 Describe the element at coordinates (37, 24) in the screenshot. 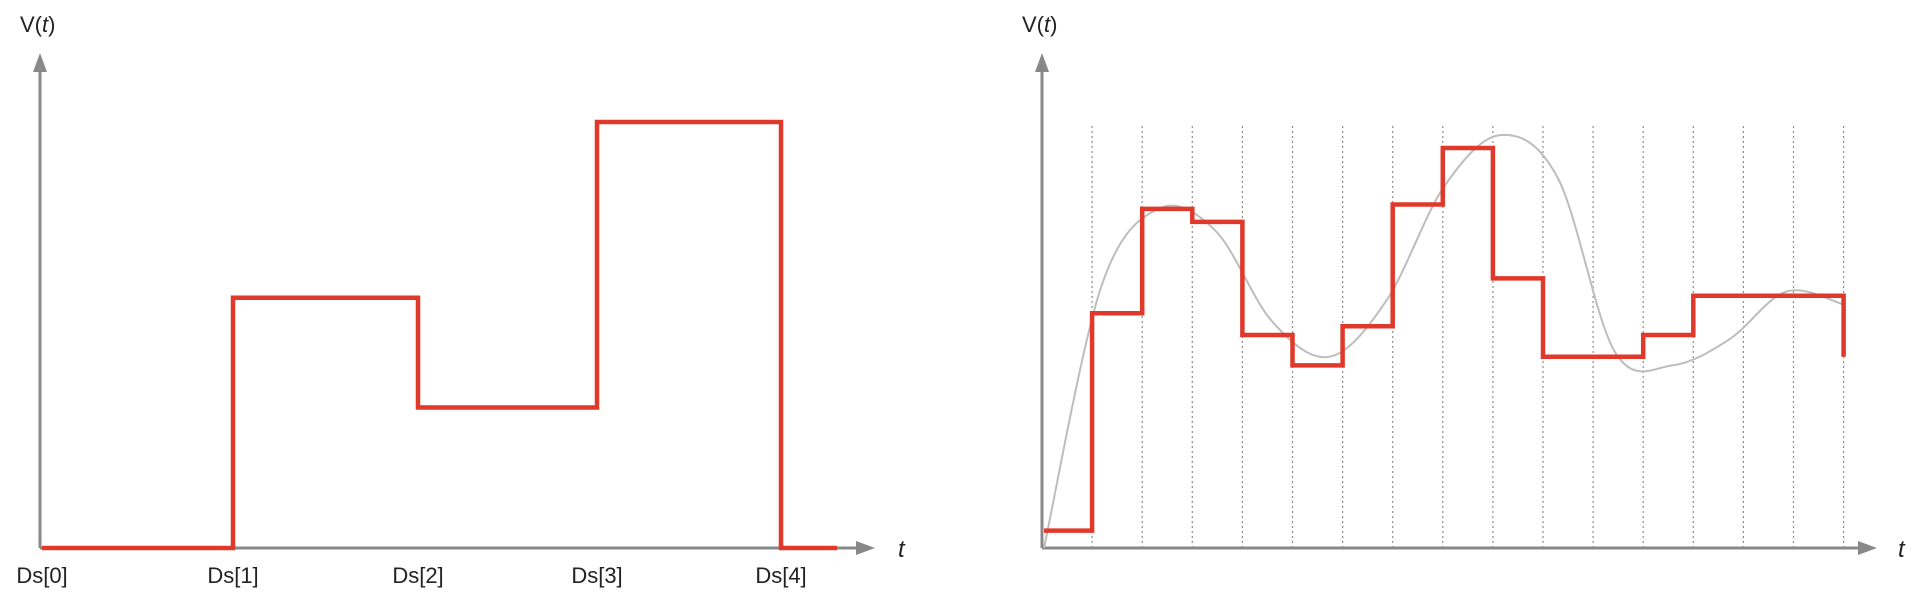

I see `y-axis-label-left: V(t)` at that location.